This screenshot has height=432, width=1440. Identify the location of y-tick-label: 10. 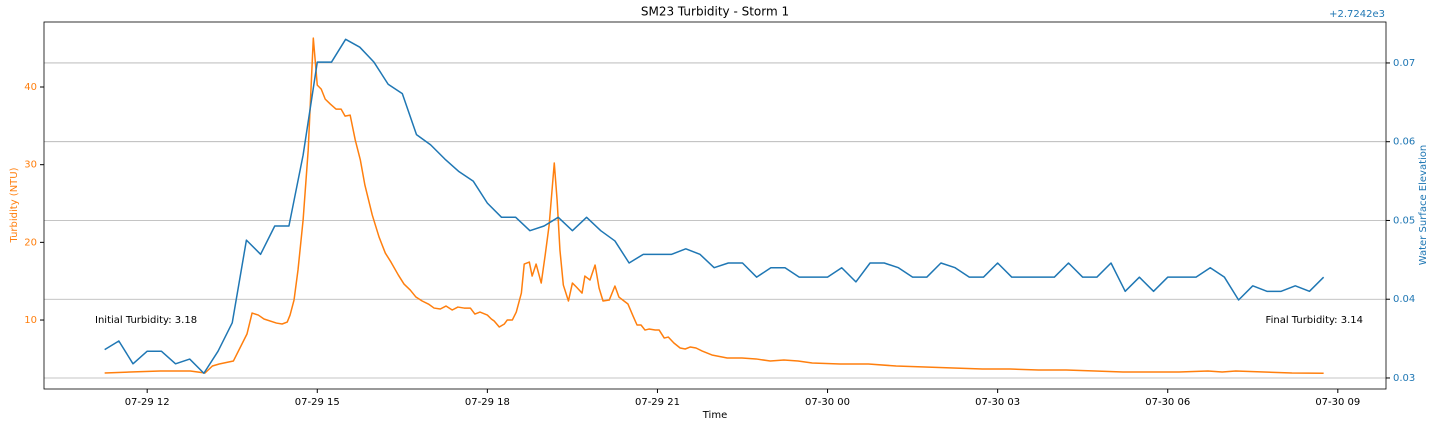
(30, 320).